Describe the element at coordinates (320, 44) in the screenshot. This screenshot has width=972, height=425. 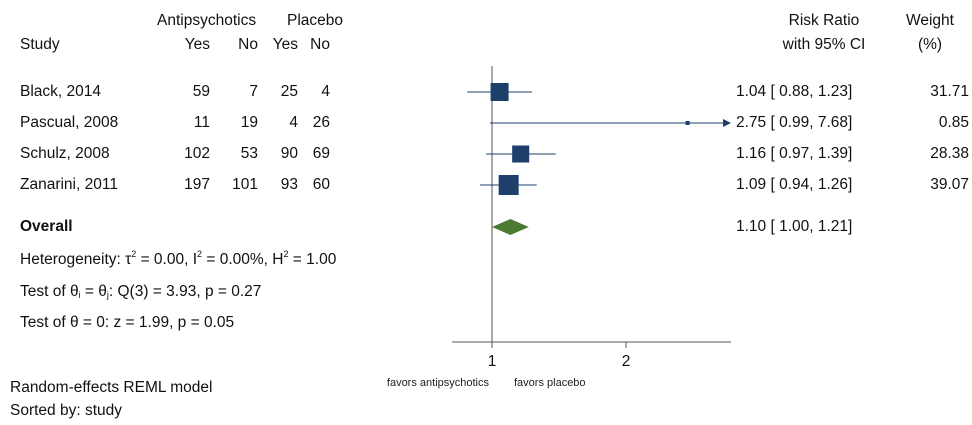
I see `no2-header: No` at that location.